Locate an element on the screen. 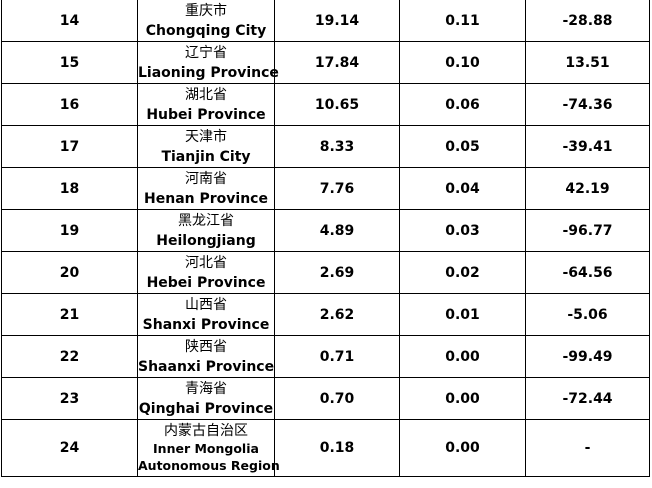  region-cell: 河北省 Hebei Province is located at coordinates (206, 272).